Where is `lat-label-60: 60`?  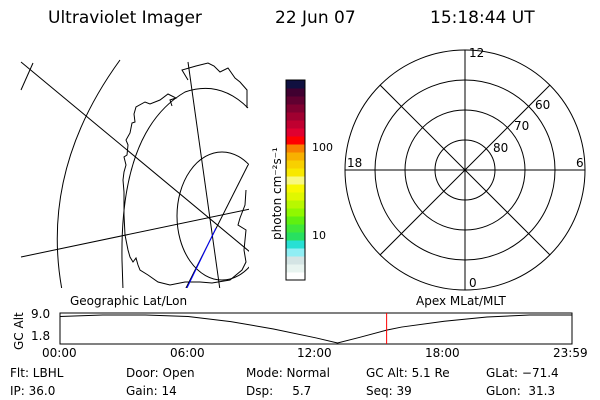 lat-label-60: 60 is located at coordinates (543, 105).